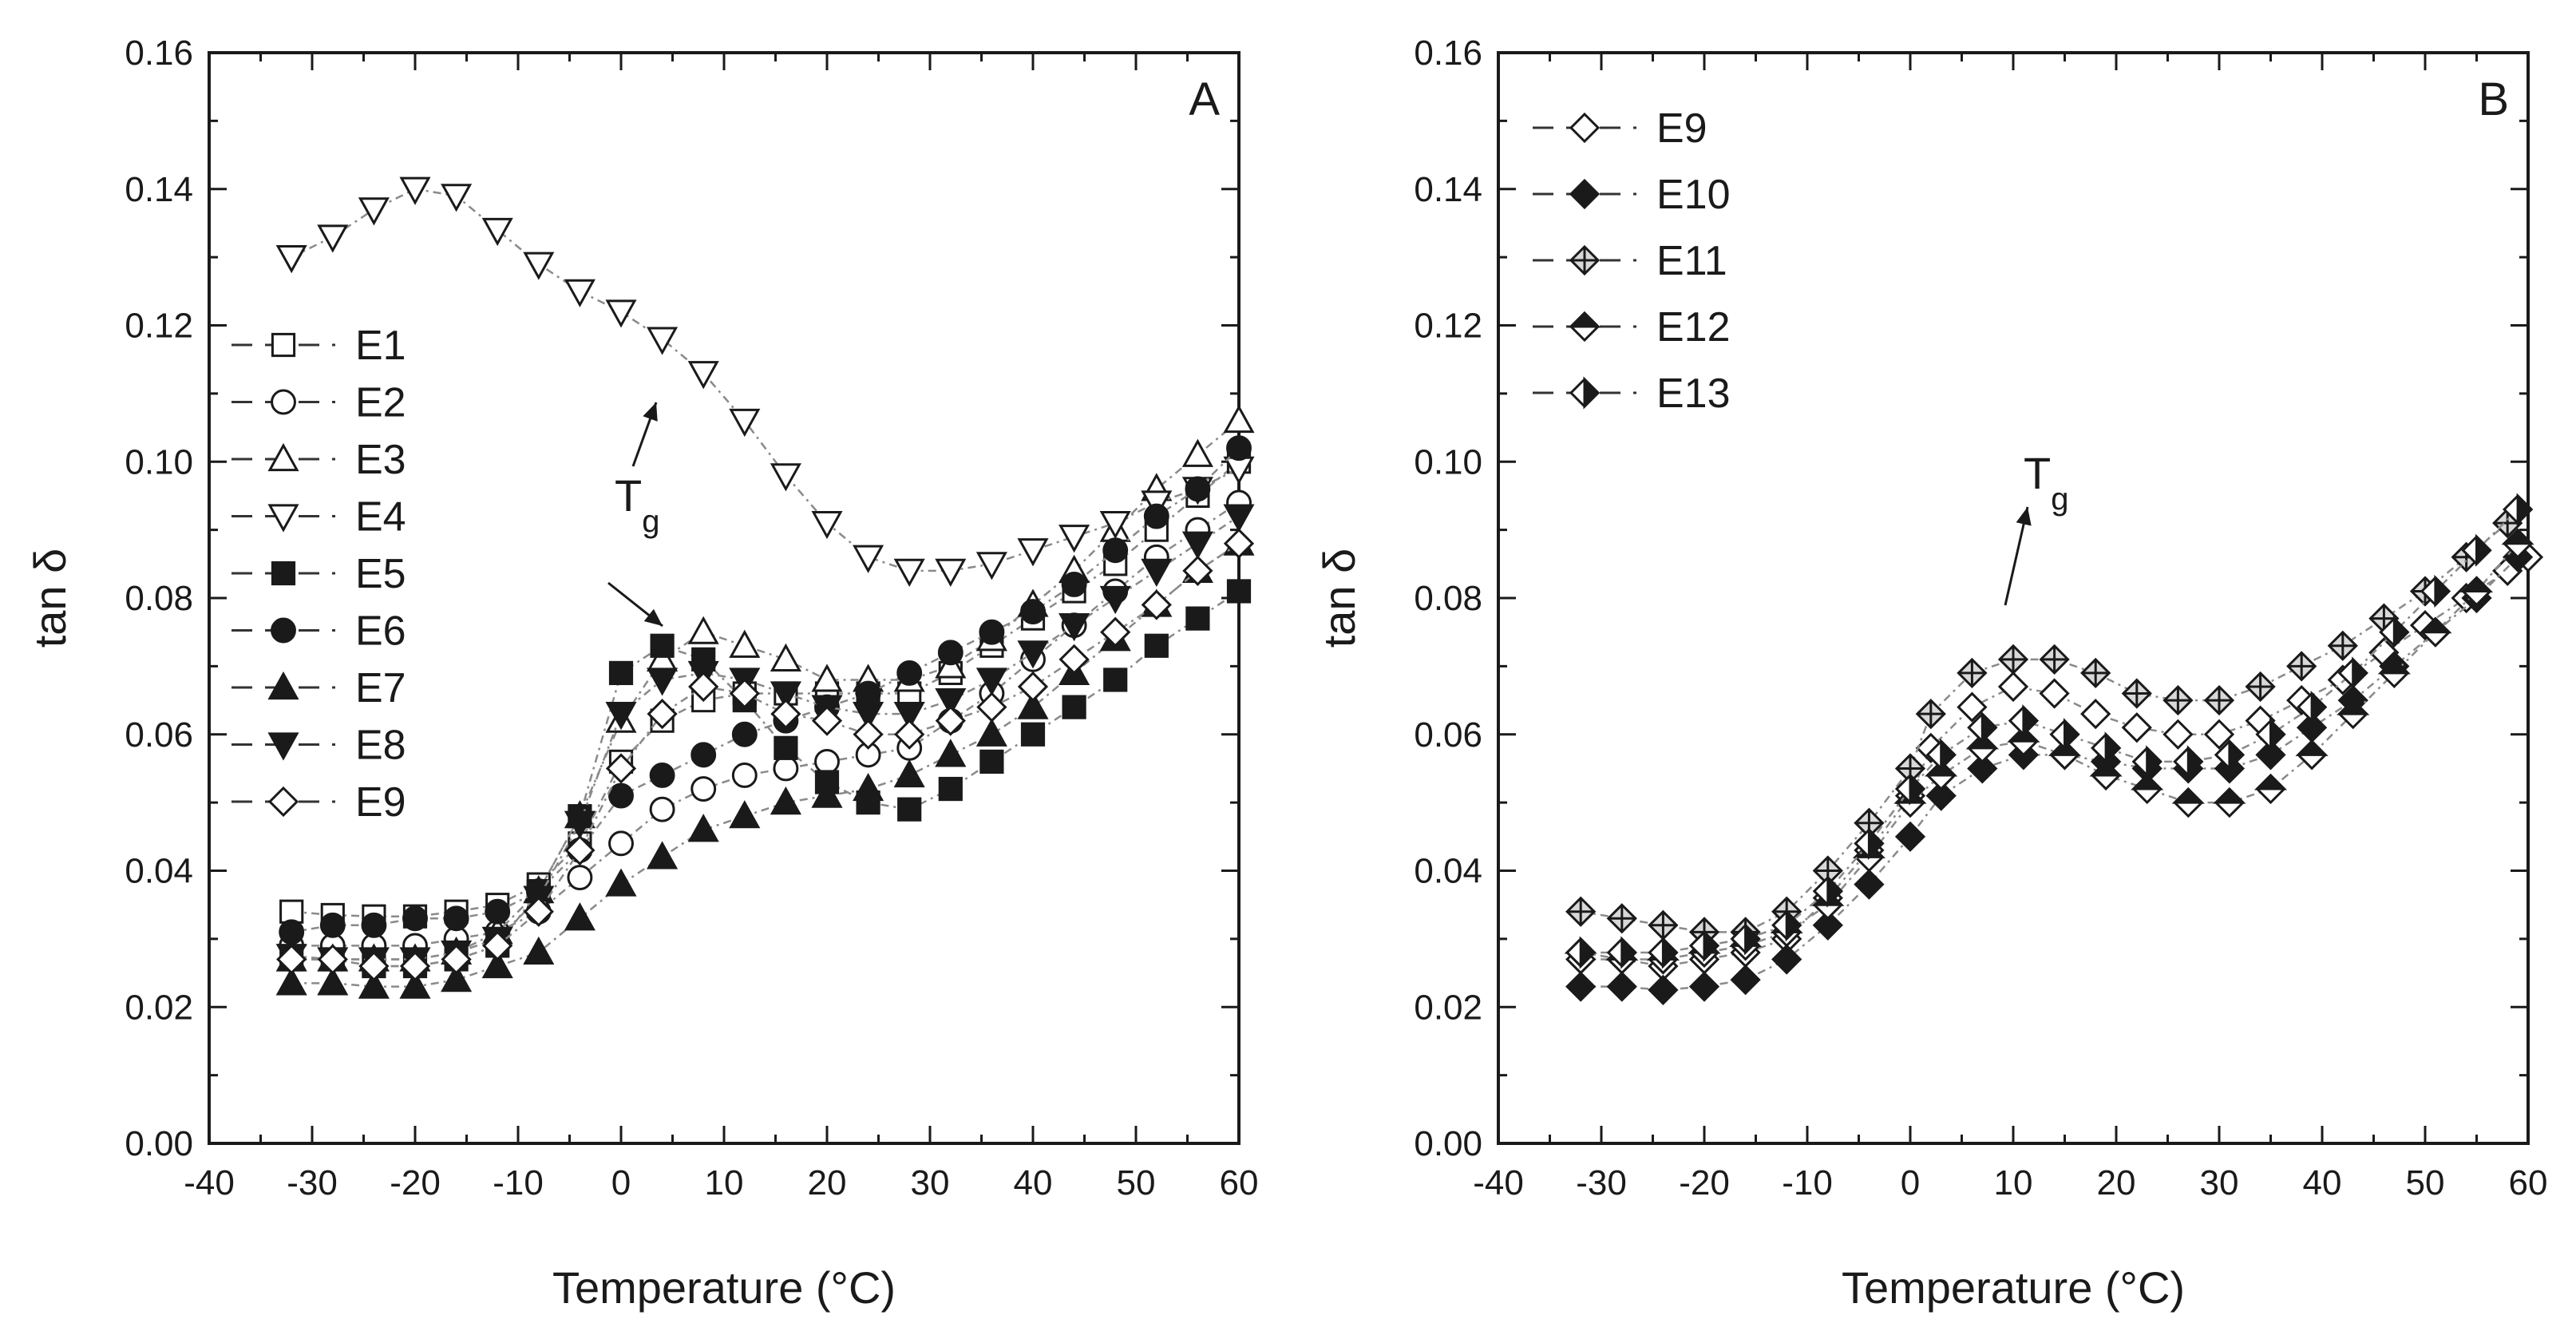  Describe the element at coordinates (1448, 326) in the screenshot. I see `panel-b-y-tick-label: 0.12` at that location.